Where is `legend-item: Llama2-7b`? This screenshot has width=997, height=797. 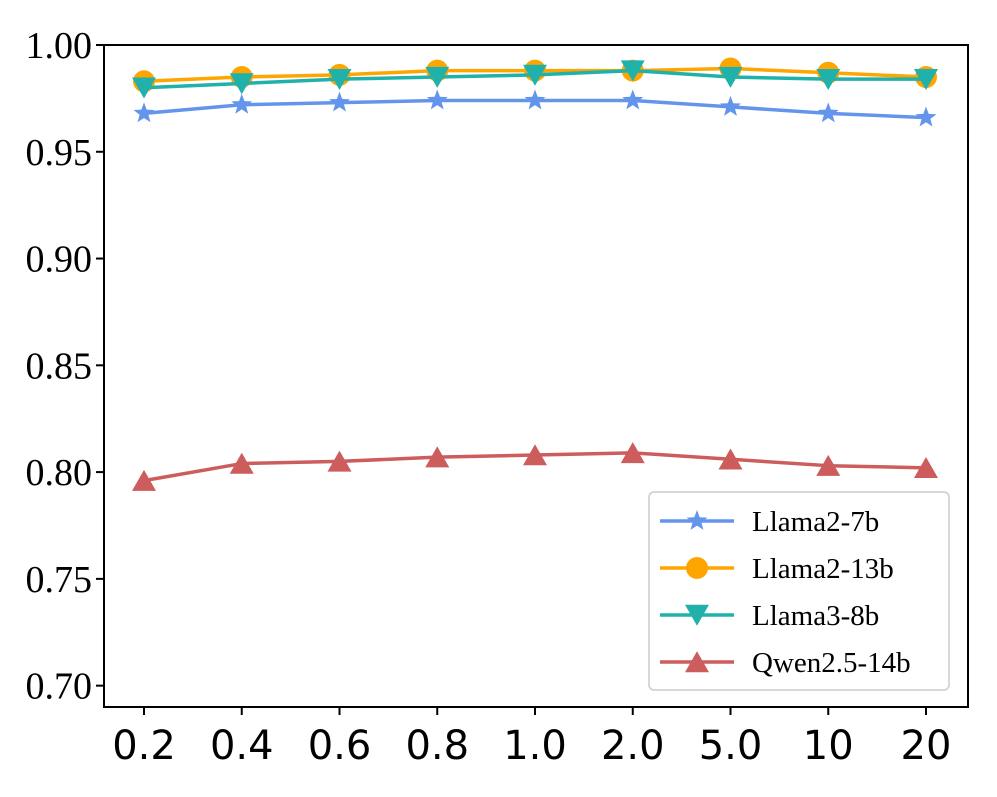
legend-item: Llama2-7b is located at coordinates (769, 522).